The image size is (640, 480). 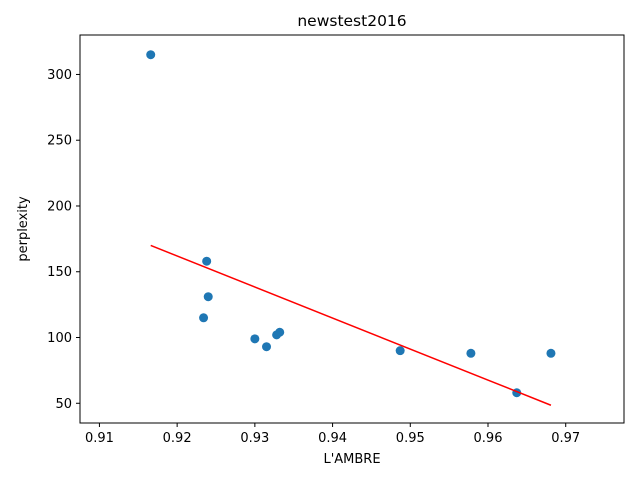 What do you see at coordinates (59, 272) in the screenshot?
I see `y-tick-label: 150` at bounding box center [59, 272].